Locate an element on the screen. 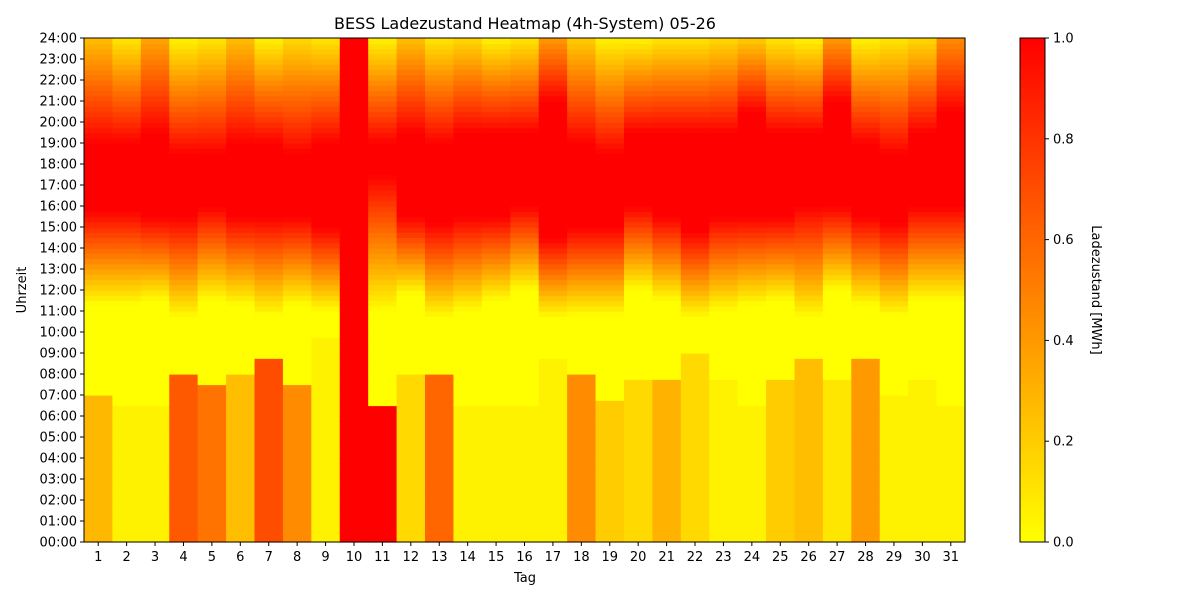 The width and height of the screenshot is (1200, 600). x-tick-label: 12 is located at coordinates (411, 557).